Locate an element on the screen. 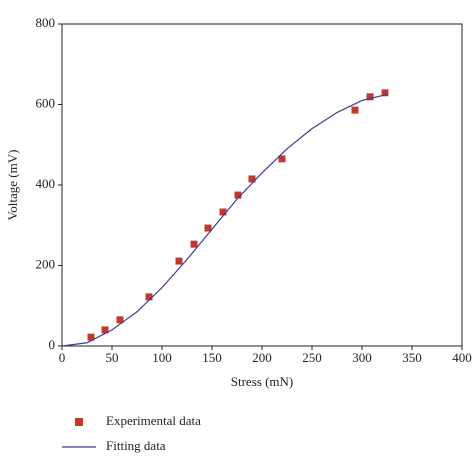 Image resolution: width=474 pixels, height=474 pixels. legend-label: Fitting data is located at coordinates (136, 445).